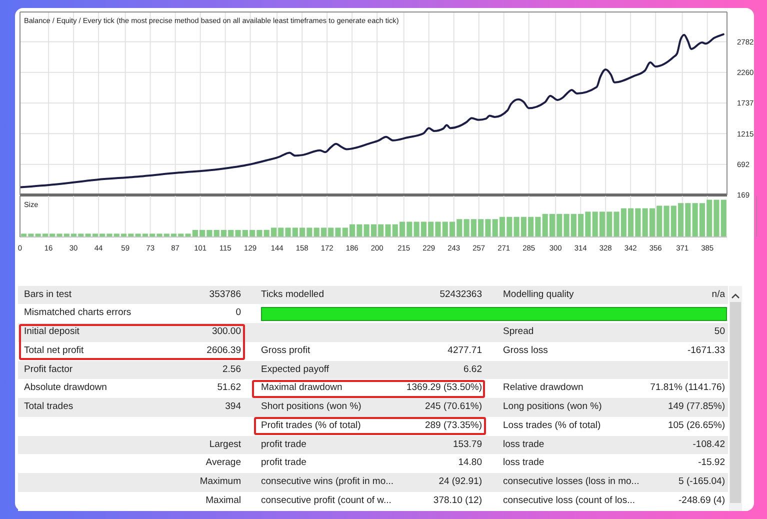  What do you see at coordinates (525, 351) in the screenshot?
I see `text: Gross loss` at bounding box center [525, 351].